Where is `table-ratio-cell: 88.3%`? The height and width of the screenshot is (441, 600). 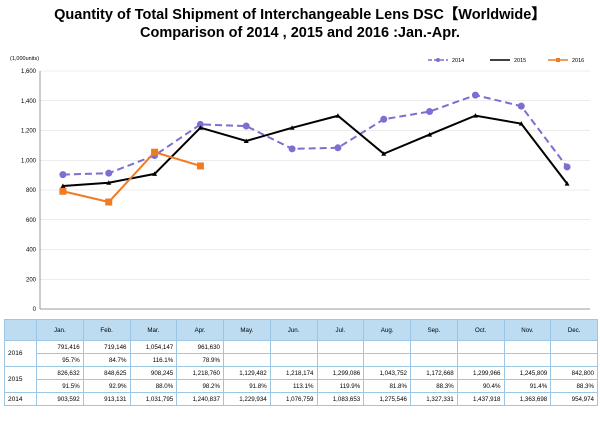 table-ratio-cell: 88.3% is located at coordinates (434, 386).